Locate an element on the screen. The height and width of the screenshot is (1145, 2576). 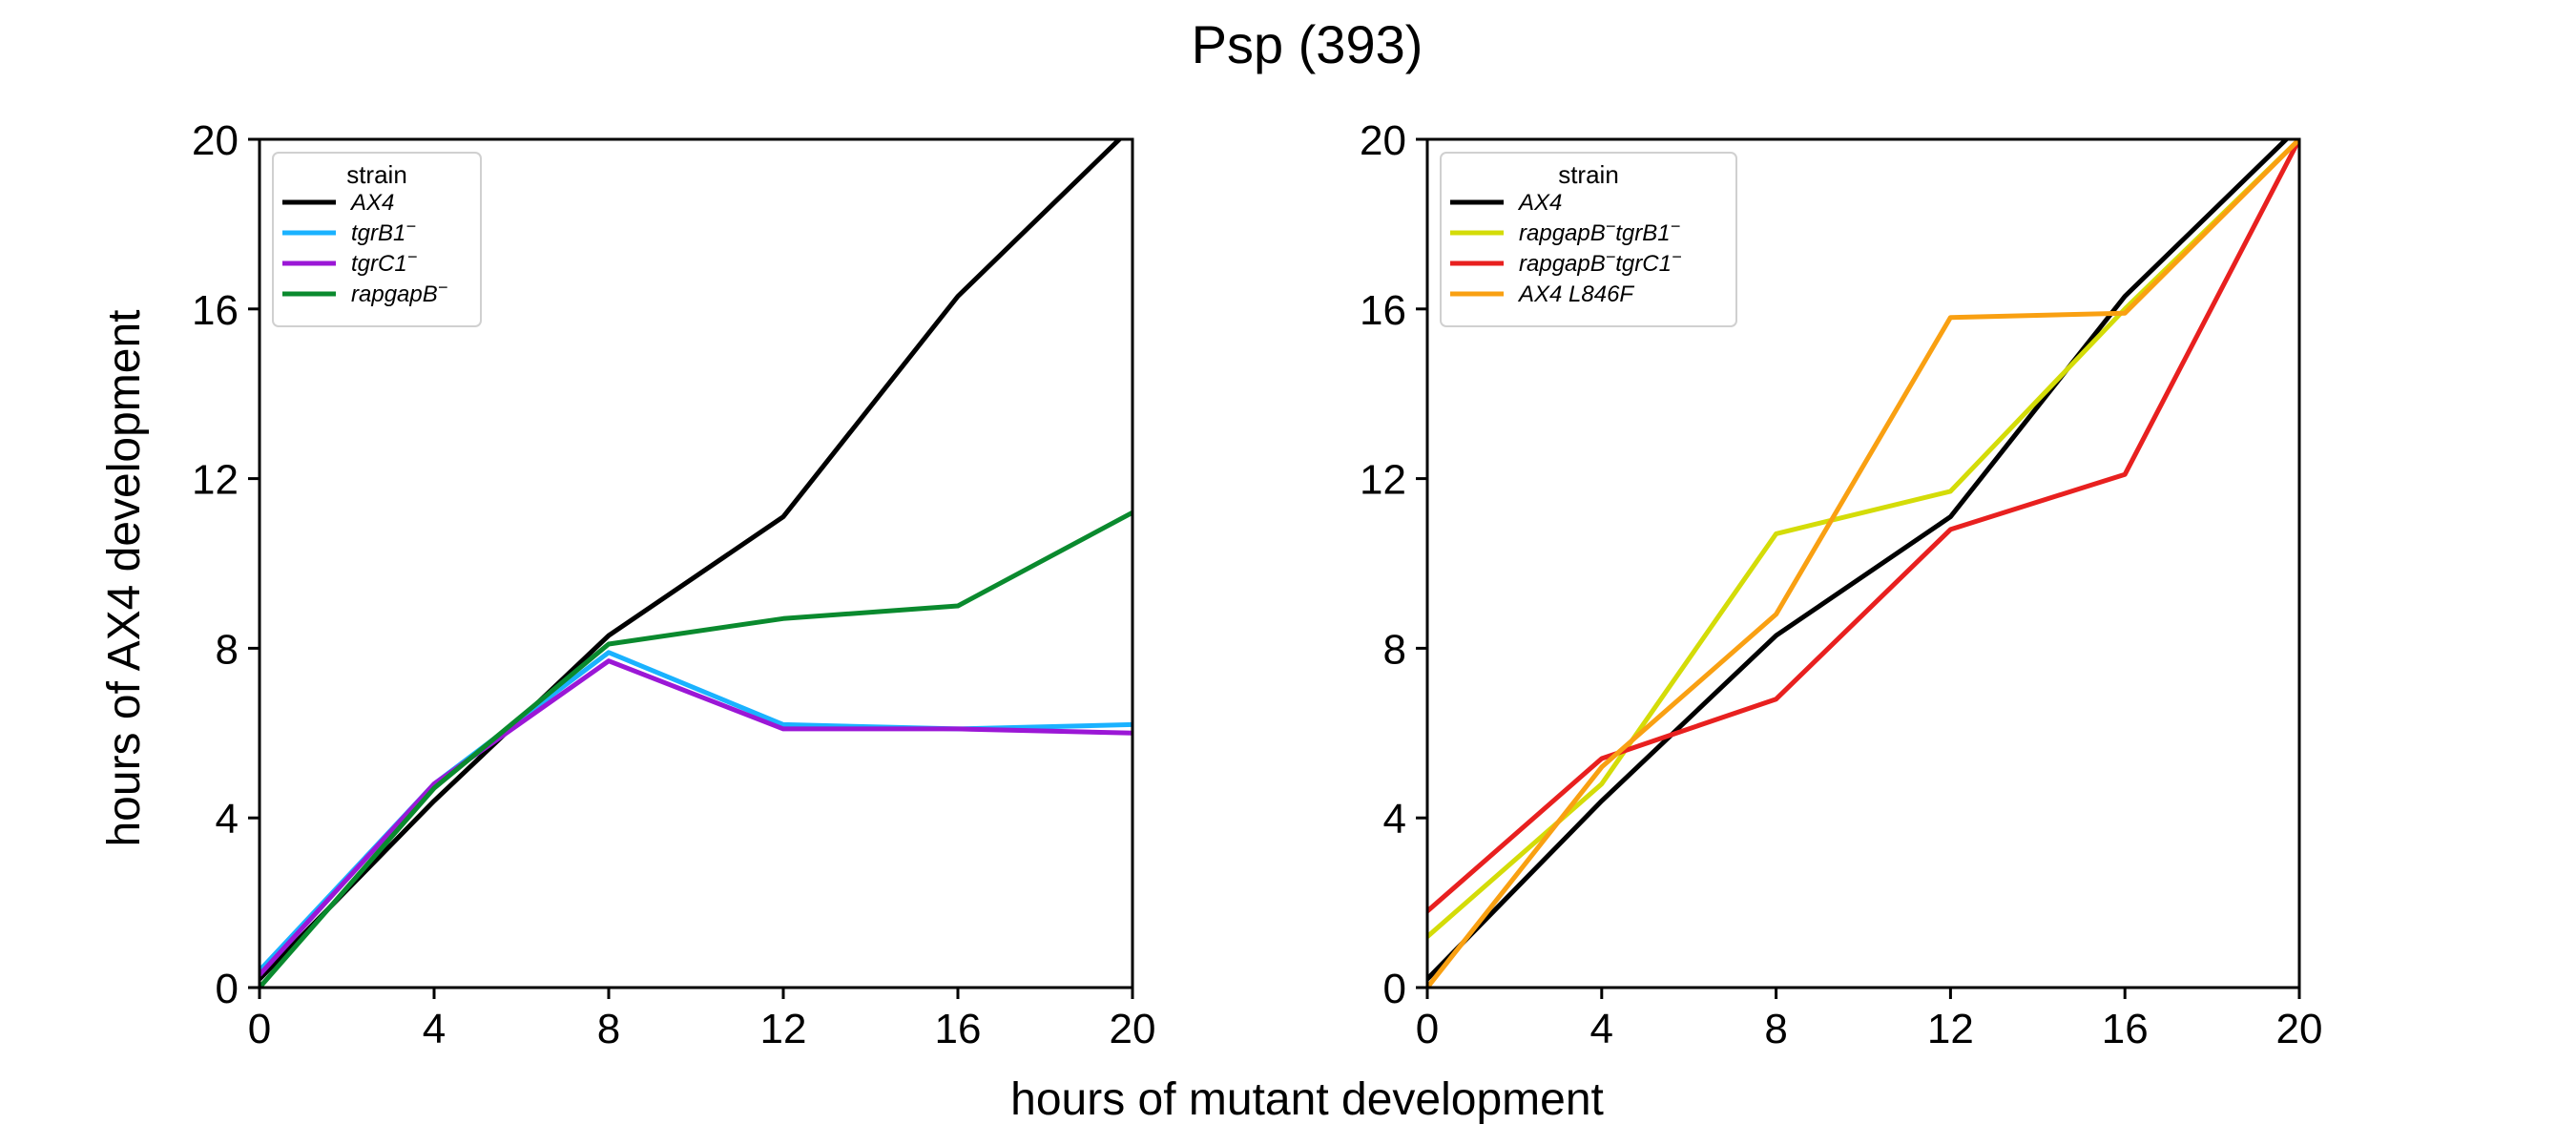
legend-item-3: tgrC1− is located at coordinates (349, 262).